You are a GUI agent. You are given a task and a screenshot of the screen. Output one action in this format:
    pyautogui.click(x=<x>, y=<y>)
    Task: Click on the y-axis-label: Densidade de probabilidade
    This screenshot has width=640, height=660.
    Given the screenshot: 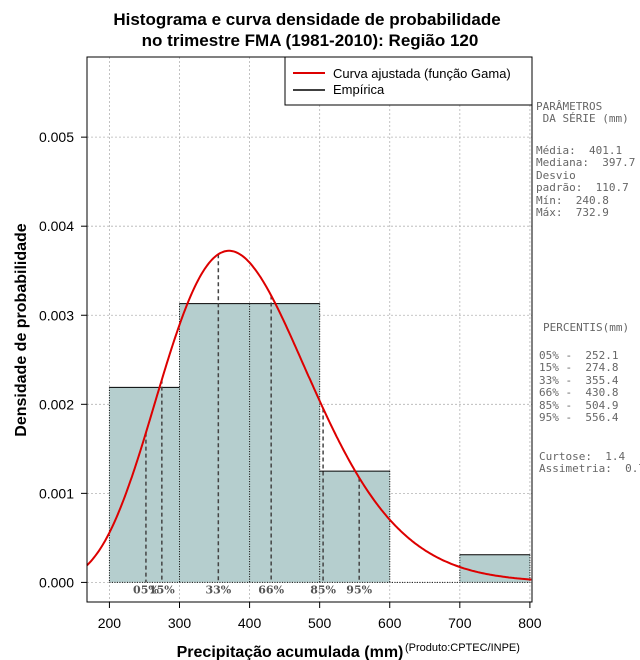 What is the action you would take?
    pyautogui.click(x=21, y=329)
    